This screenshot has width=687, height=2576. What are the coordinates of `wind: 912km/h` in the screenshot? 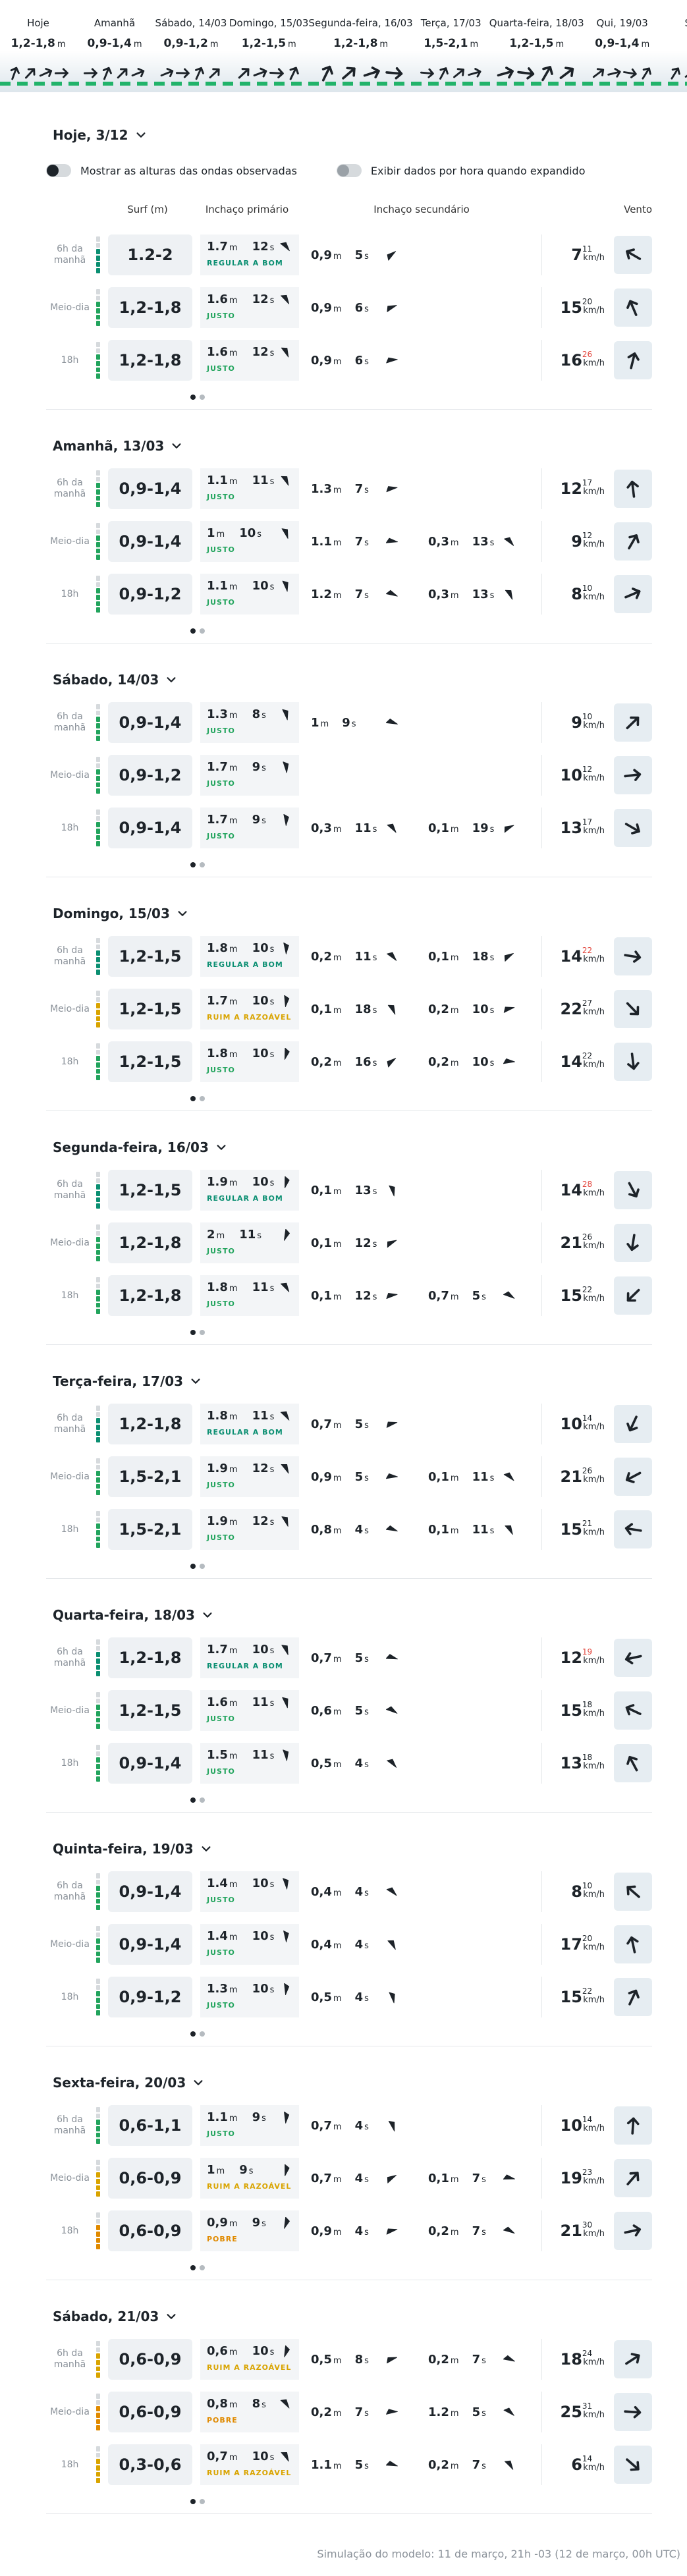 It's located at (597, 541).